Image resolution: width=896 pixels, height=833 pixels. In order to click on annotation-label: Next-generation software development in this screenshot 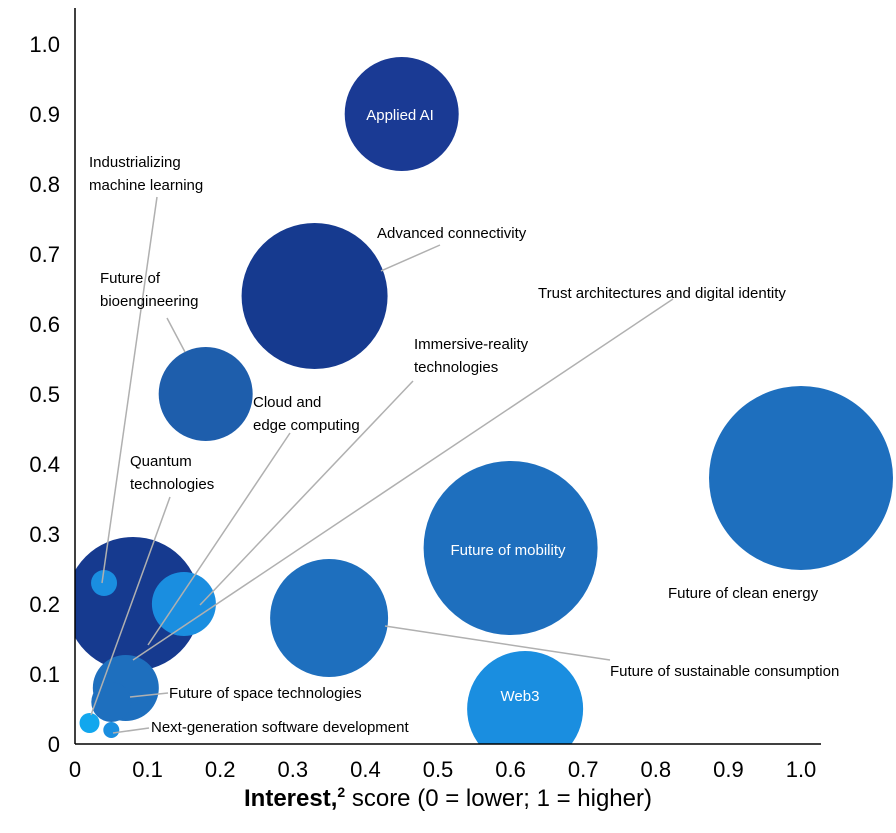, I will do `click(280, 727)`.